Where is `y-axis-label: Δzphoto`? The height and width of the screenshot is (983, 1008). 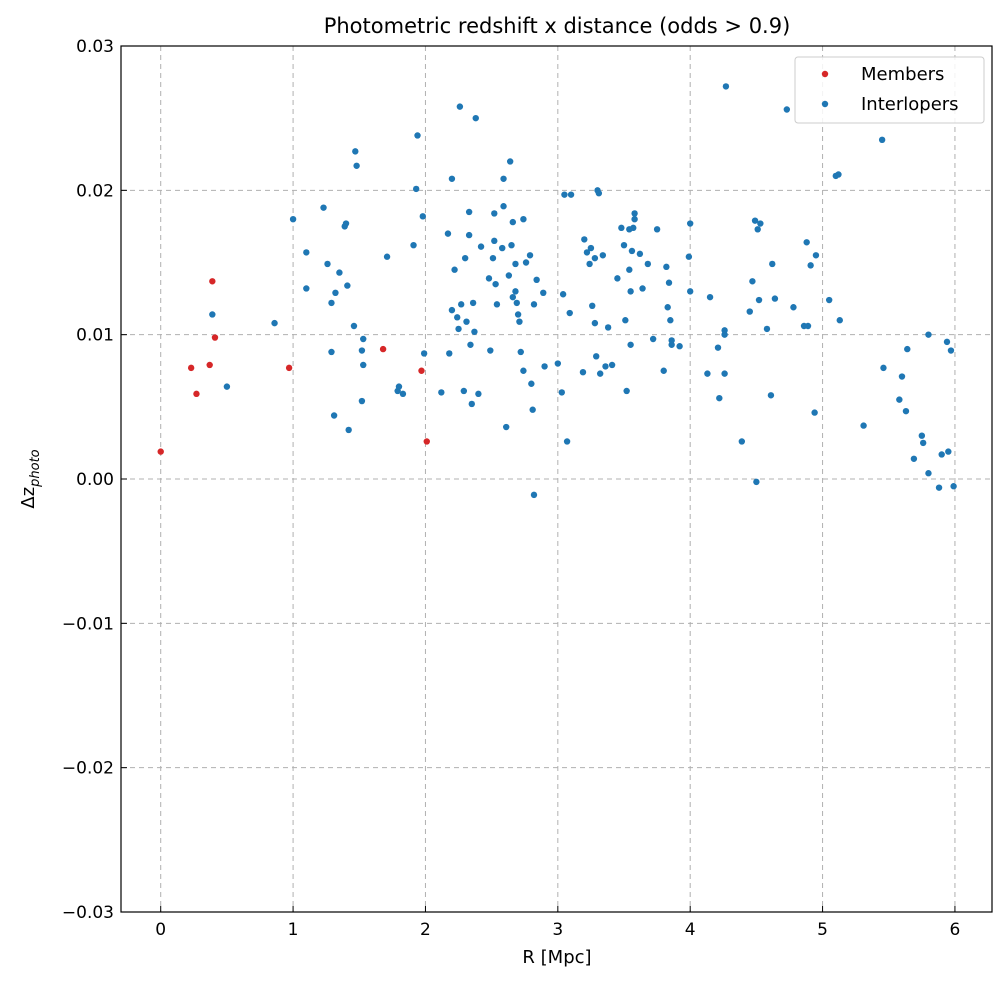 y-axis-label: Δzphoto is located at coordinates (30, 478).